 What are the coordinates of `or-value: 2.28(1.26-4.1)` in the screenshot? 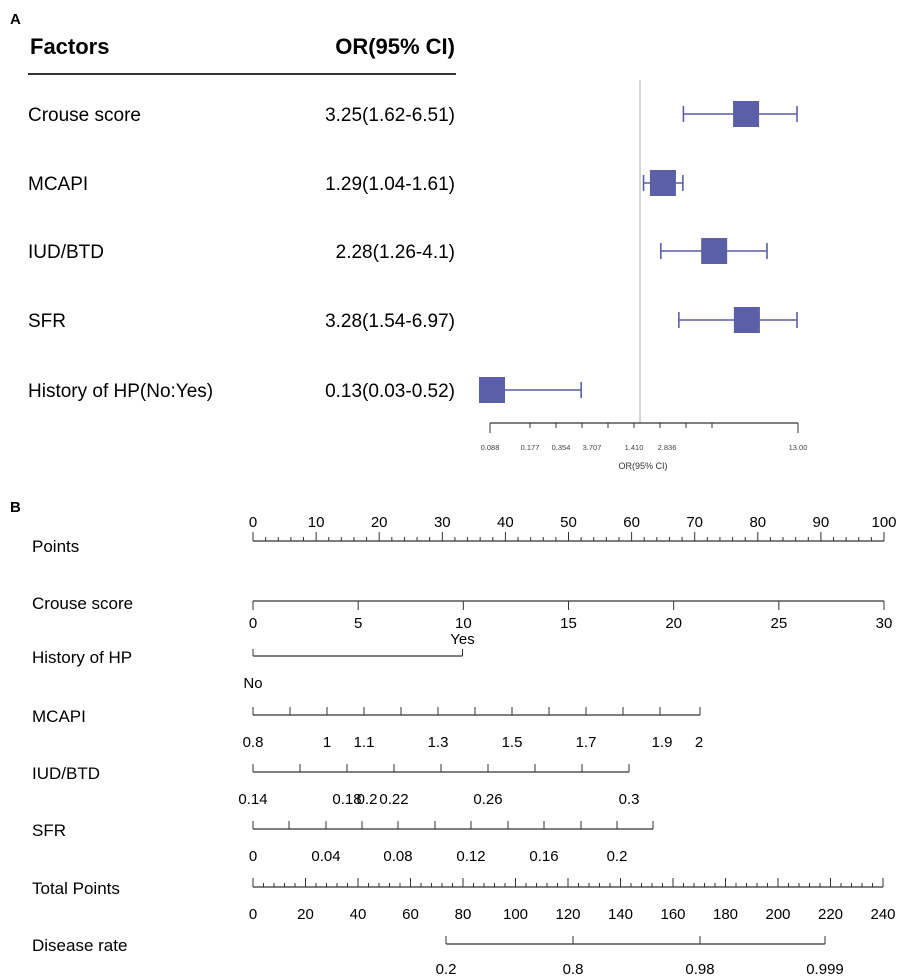 It's located at (395, 252).